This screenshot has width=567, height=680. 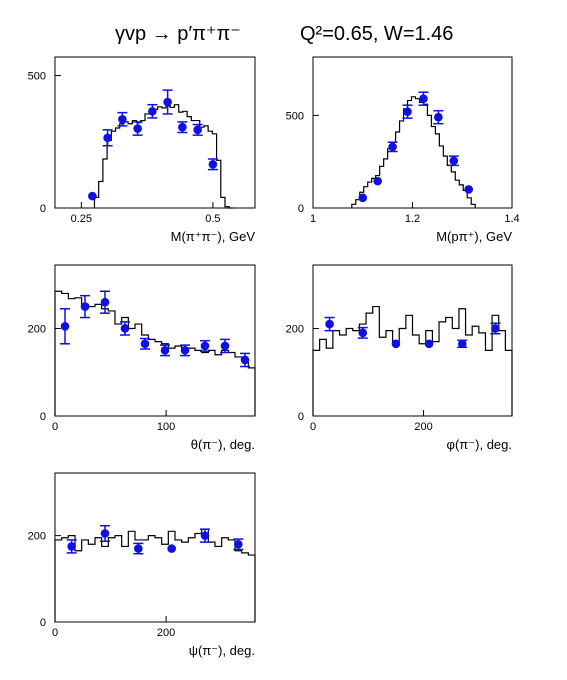 What do you see at coordinates (474, 236) in the screenshot?
I see `x-axis-label: M(pπ⁺), GeV` at bounding box center [474, 236].